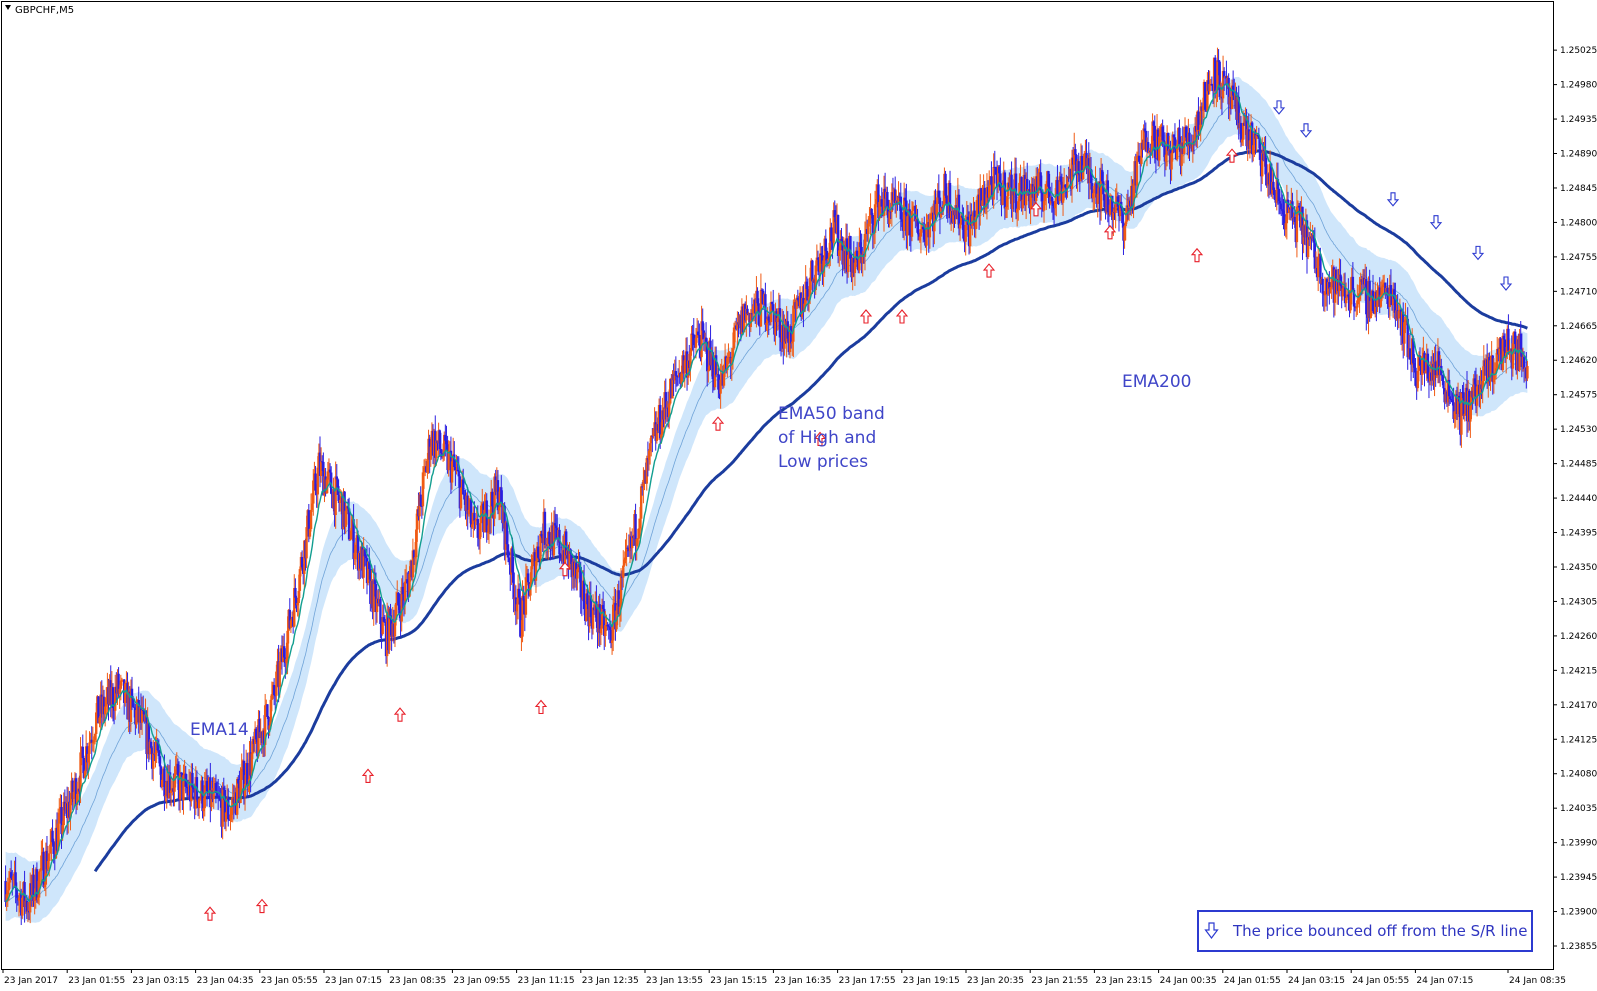 This screenshot has height=991, width=1597. I want to click on down-arrow-icon, so click(1478, 253).